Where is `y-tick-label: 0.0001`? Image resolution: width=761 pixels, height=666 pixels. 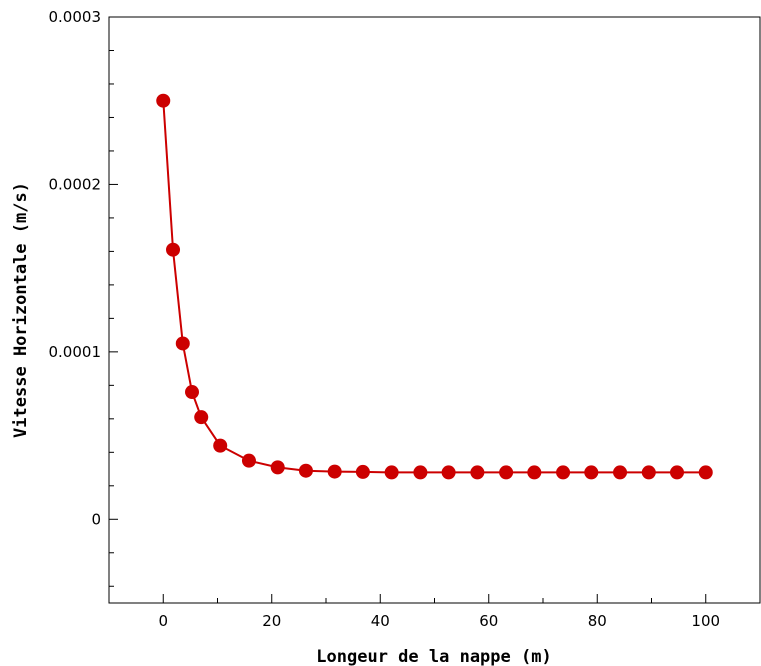
y-tick-label: 0.0001 is located at coordinates (75, 352).